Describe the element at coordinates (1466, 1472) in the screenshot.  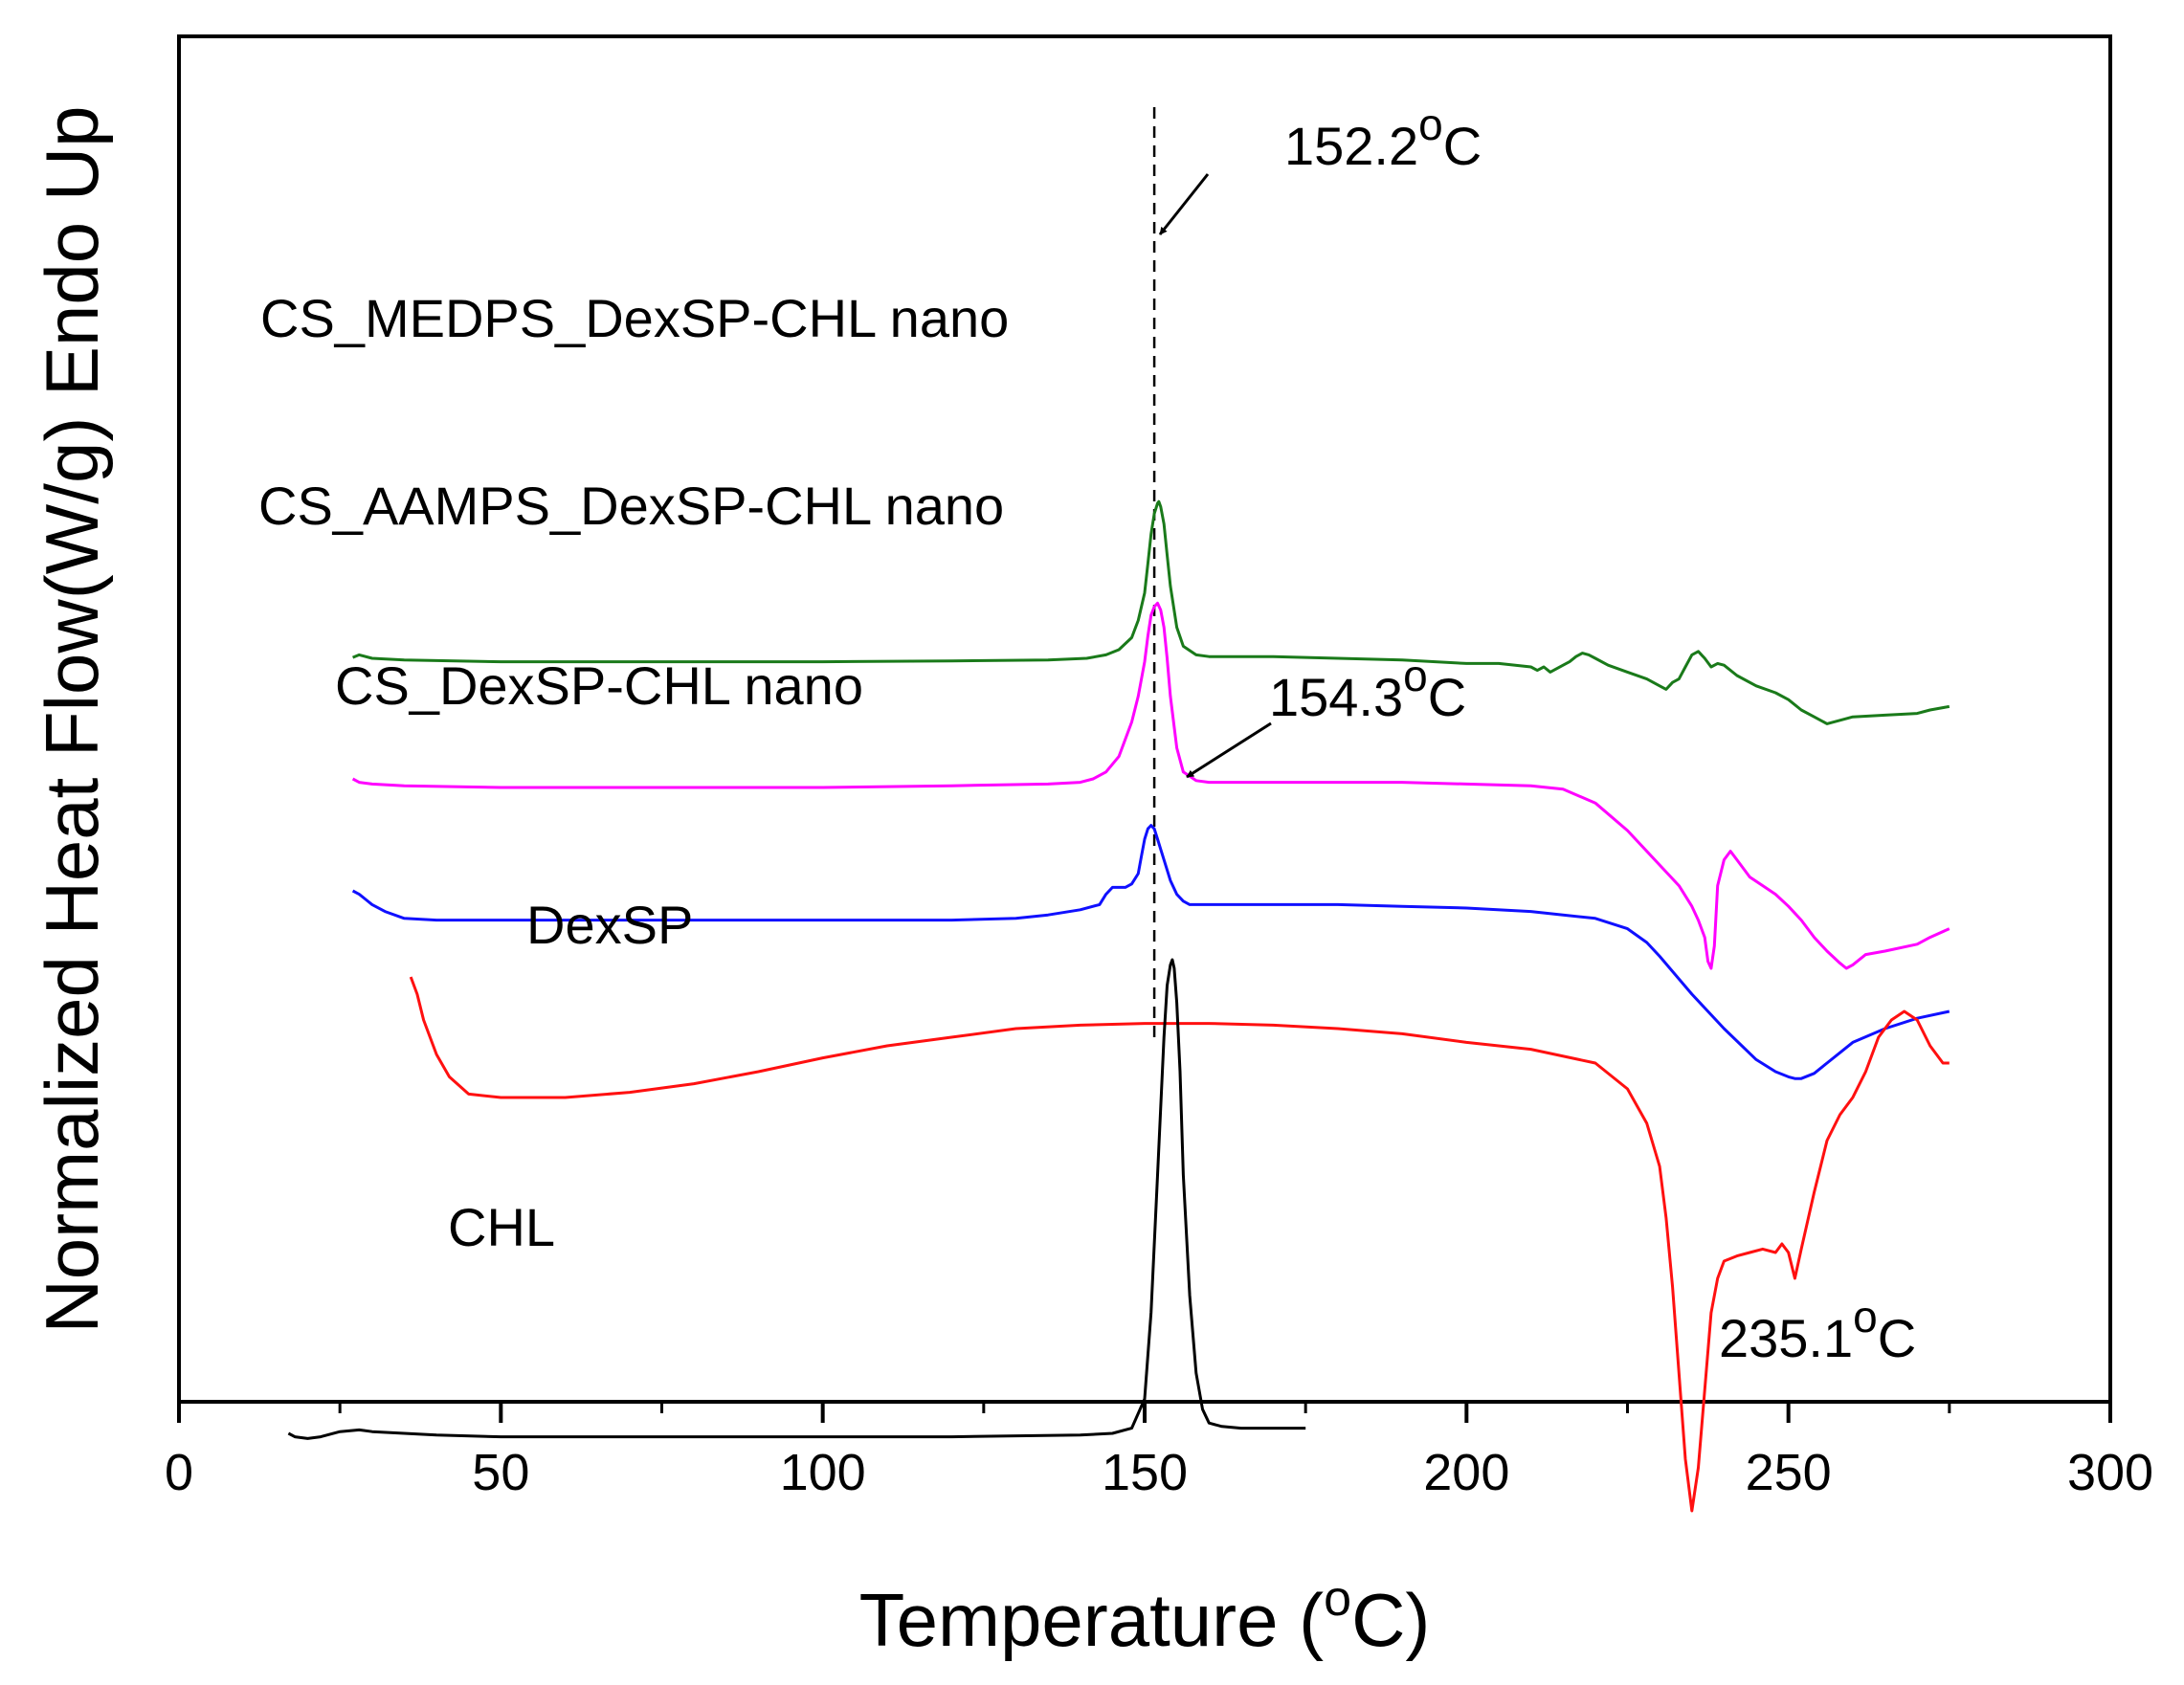
I see `x-tick-label: 200` at that location.